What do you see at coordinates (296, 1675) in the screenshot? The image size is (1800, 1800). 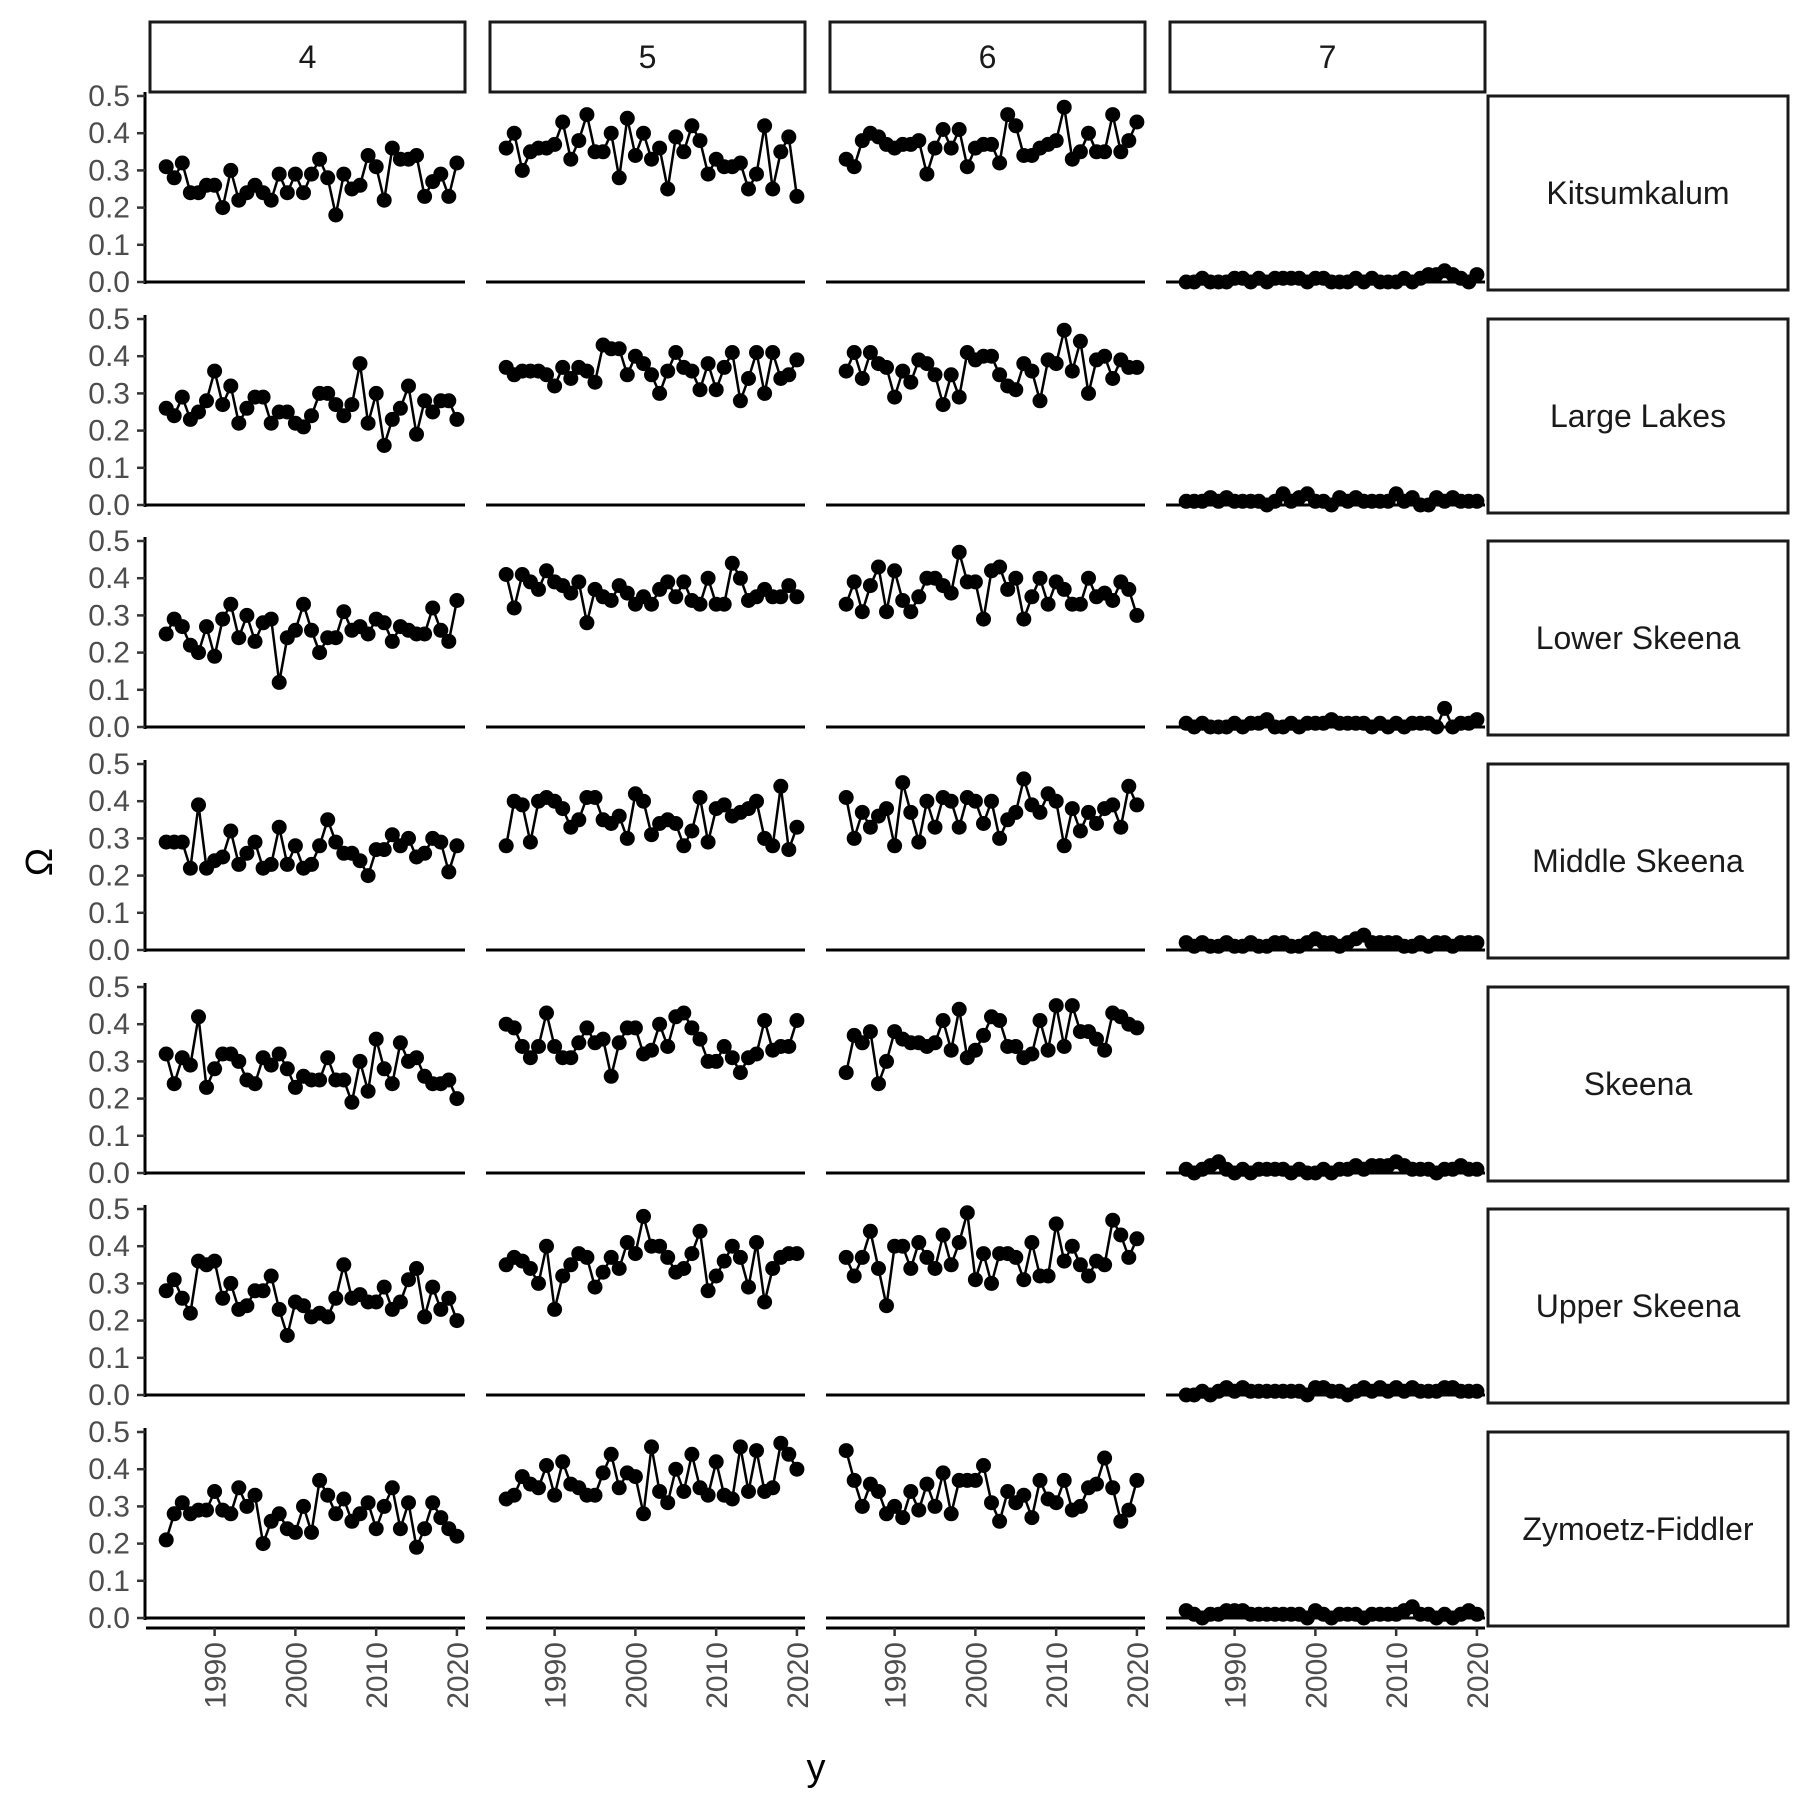 I see `x-tick-label: 2000` at bounding box center [296, 1675].